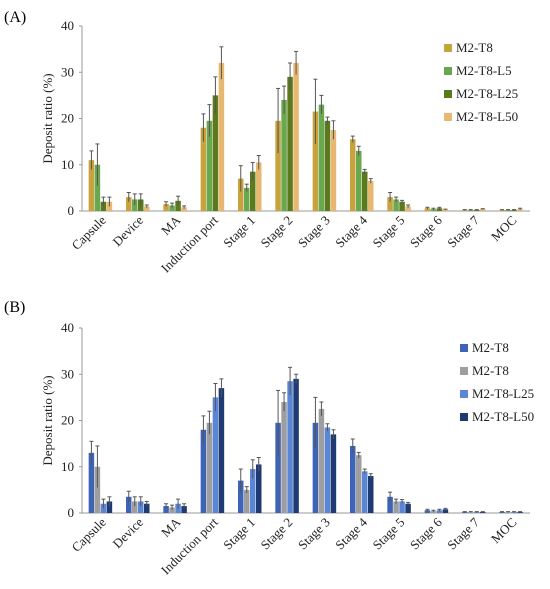 Image resolution: width=550 pixels, height=589 pixels. I want to click on x-tick-label: Stage 7, so click(463, 533).